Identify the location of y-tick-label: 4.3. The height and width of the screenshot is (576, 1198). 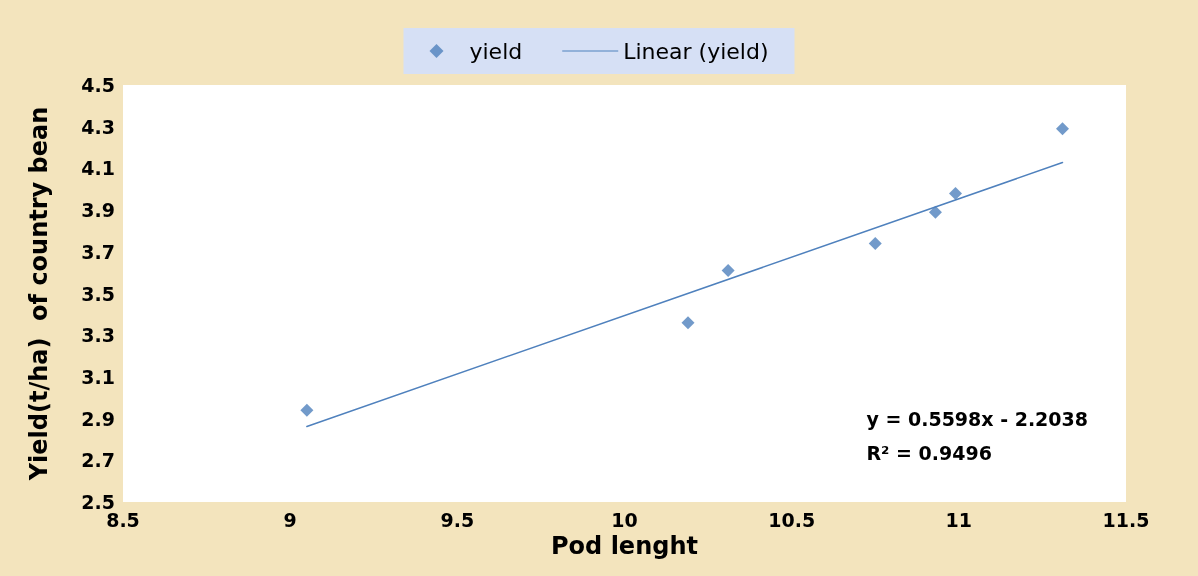
(98, 126).